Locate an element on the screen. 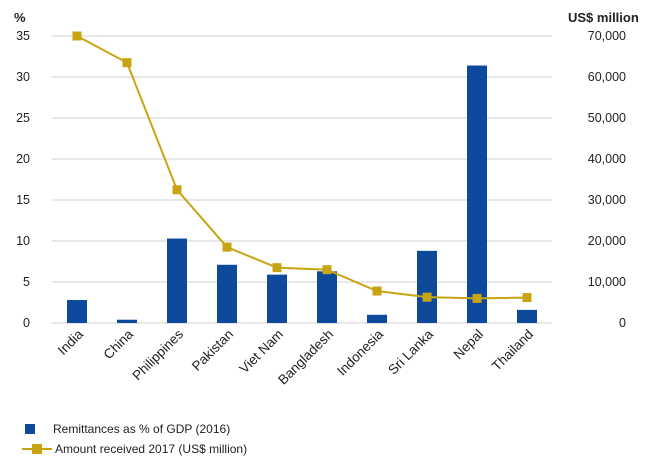  y-right-unit-label: US$ million is located at coordinates (603, 17).